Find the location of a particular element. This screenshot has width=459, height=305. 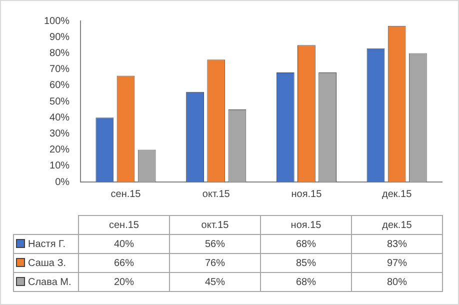

category-label: окт.15 is located at coordinates (215, 225).